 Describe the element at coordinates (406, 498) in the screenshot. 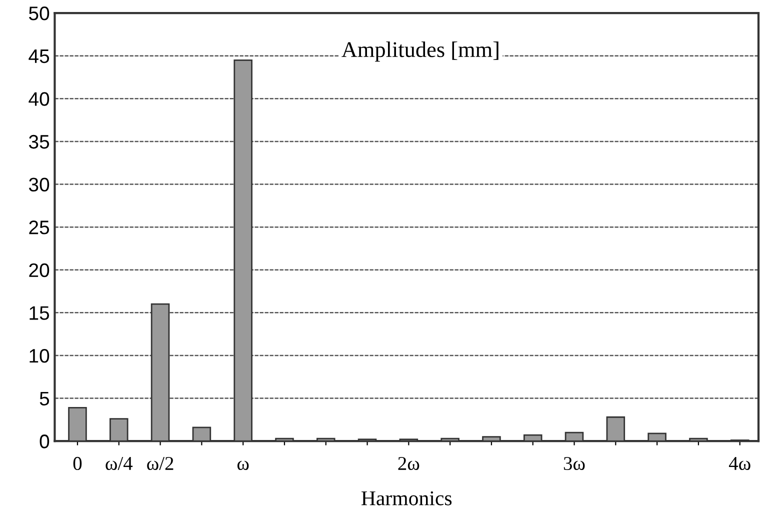

I see `x-axis-title: Harmonics` at that location.